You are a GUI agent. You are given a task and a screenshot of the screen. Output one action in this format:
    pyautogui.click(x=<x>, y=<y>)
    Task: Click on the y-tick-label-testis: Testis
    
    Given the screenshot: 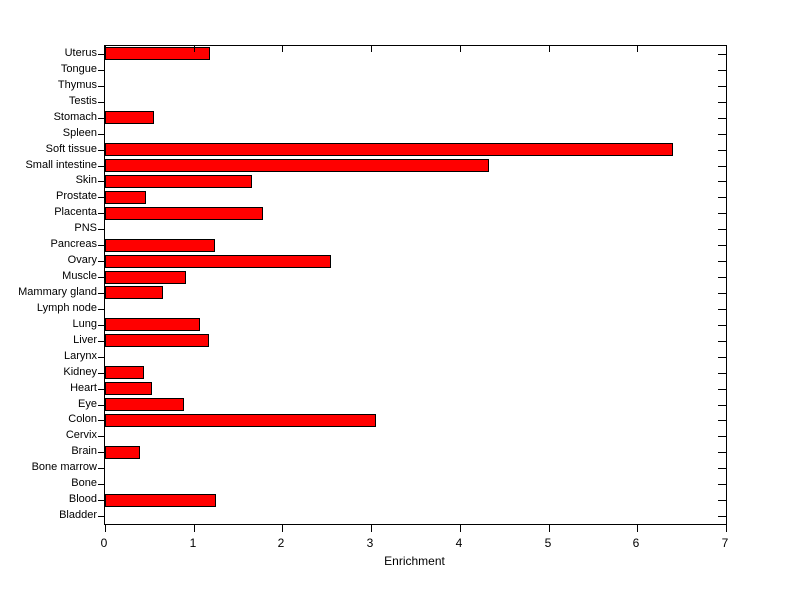 What is the action you would take?
    pyautogui.click(x=82, y=101)
    